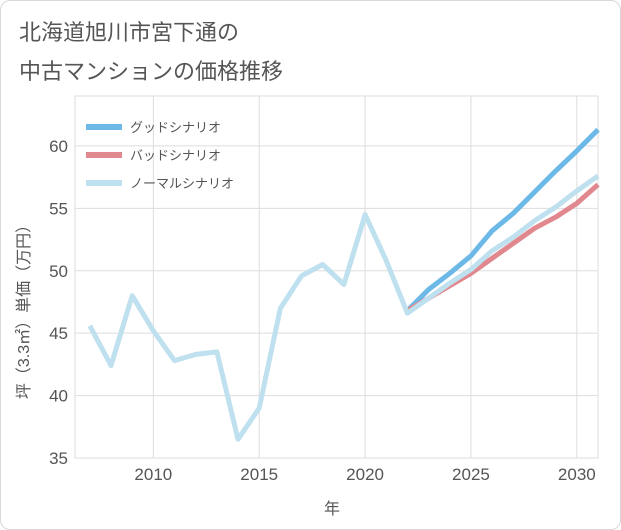 The height and width of the screenshot is (530, 621). What do you see at coordinates (502, 220) in the screenshot?
I see `series-line-good` at bounding box center [502, 220].